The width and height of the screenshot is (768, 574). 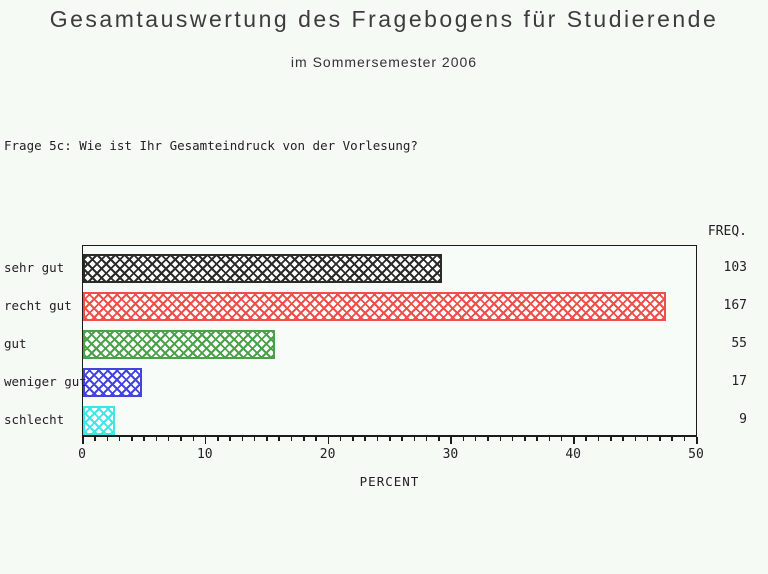 What do you see at coordinates (82, 454) in the screenshot?
I see `x-axis-tick-label: 0` at bounding box center [82, 454].